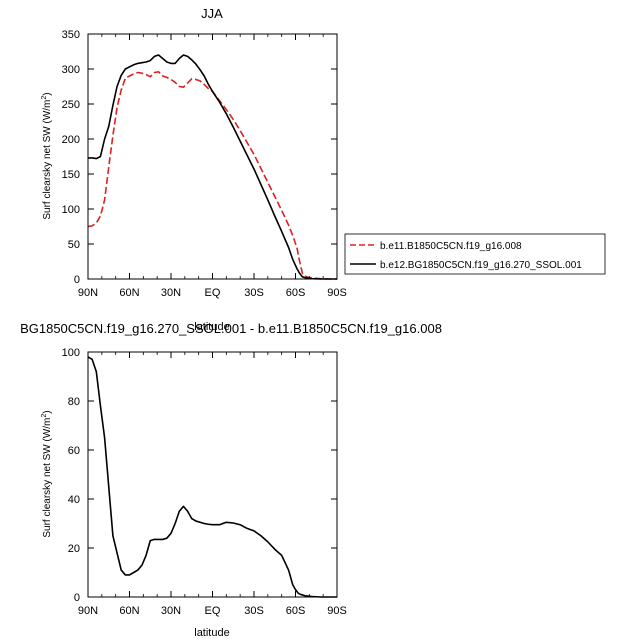  What do you see at coordinates (71, 105) in the screenshot?
I see `top-y-tick-label: 250` at bounding box center [71, 105].